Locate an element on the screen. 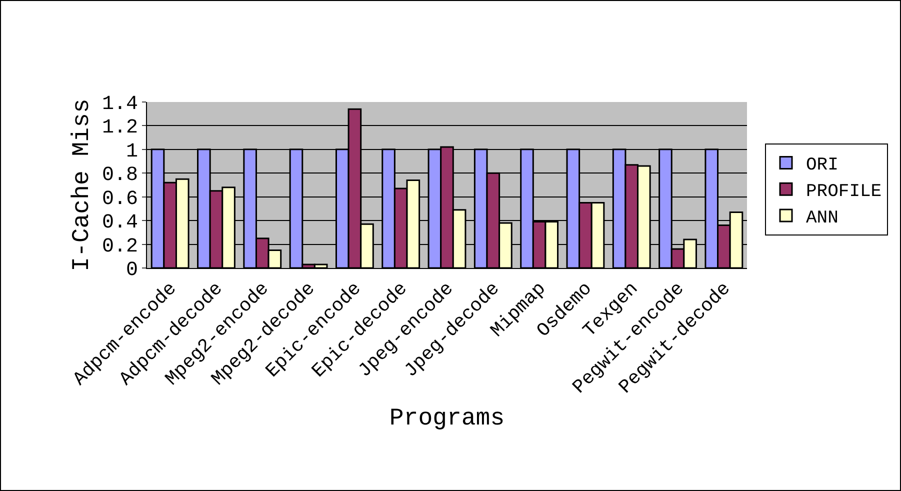 The height and width of the screenshot is (491, 901). legend-label: PROFILE is located at coordinates (844, 192).